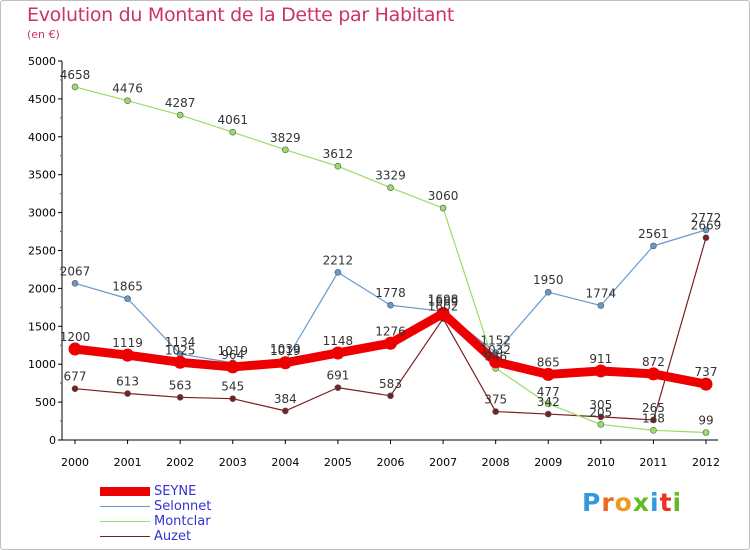 The width and height of the screenshot is (750, 550). What do you see at coordinates (443, 299) in the screenshot?
I see `data-label: 1698` at bounding box center [443, 299].